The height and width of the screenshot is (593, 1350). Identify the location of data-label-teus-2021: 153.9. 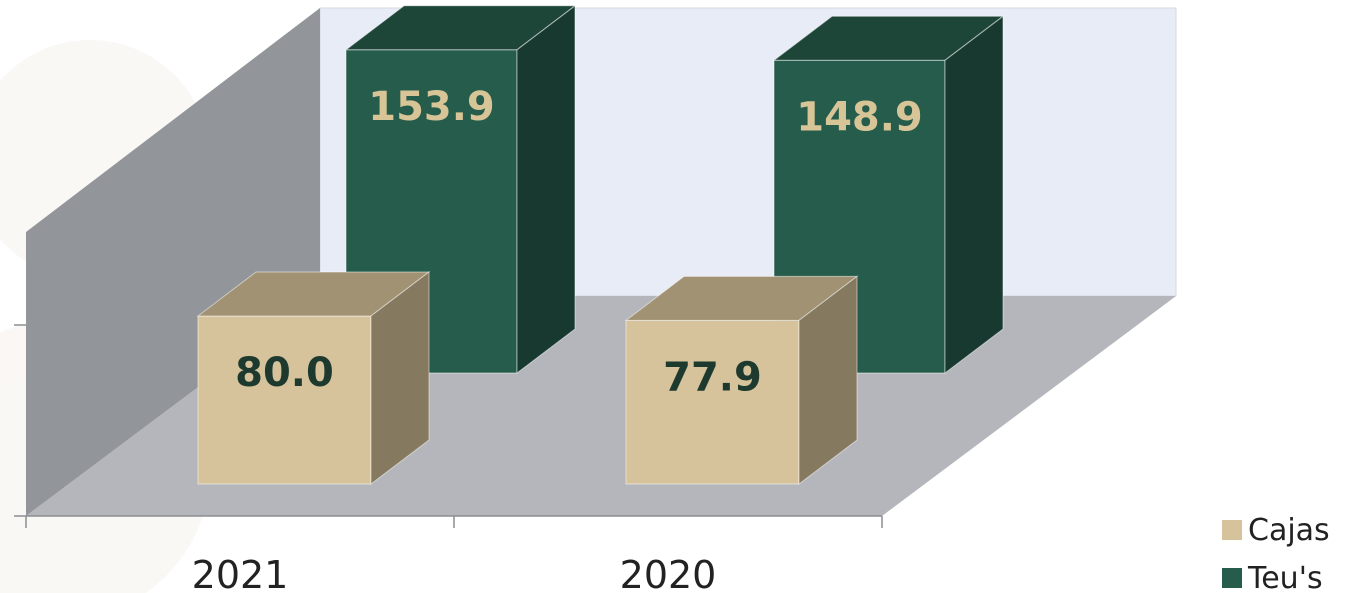
(431, 107).